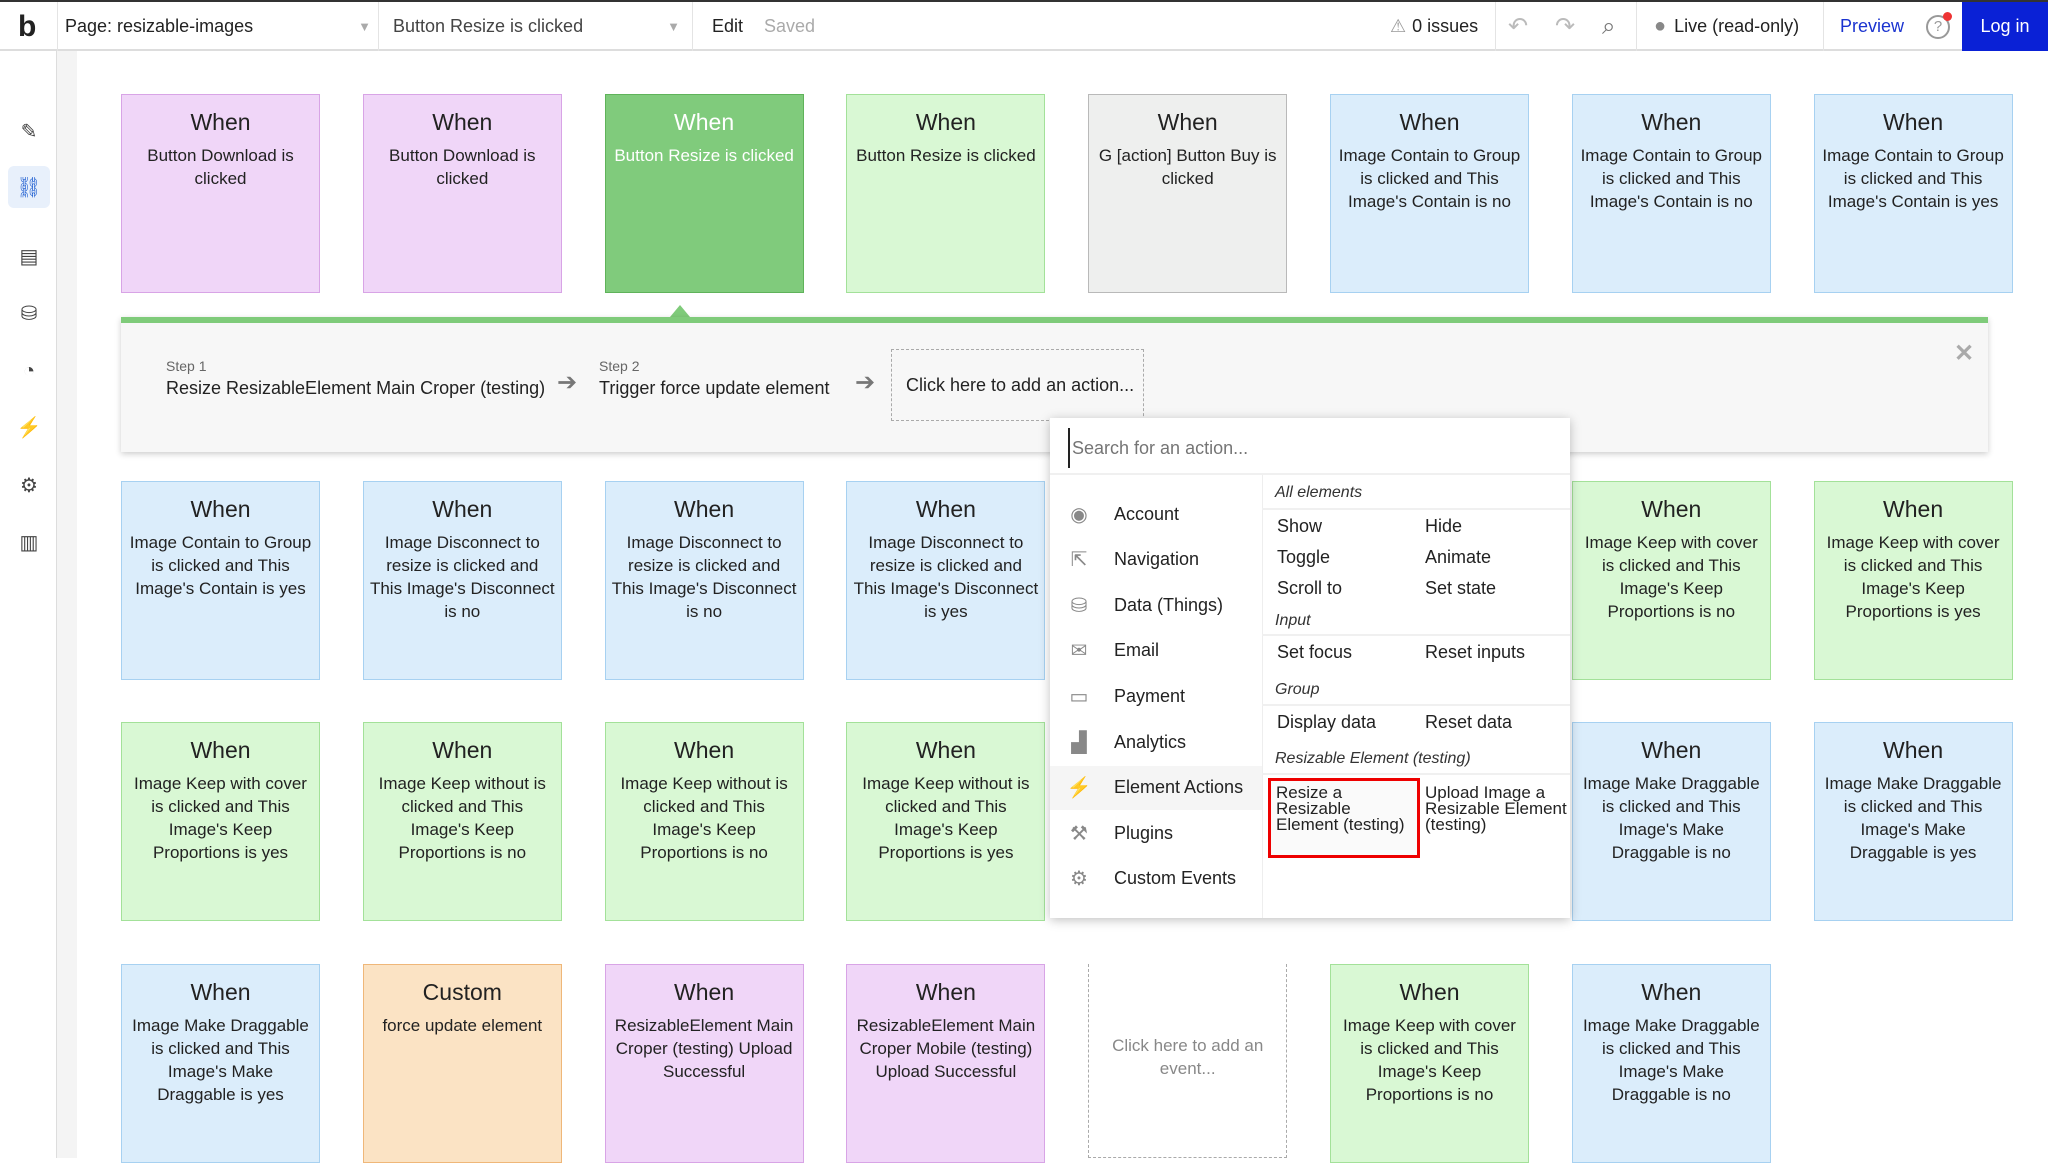 The height and width of the screenshot is (1163, 2048). What do you see at coordinates (218, 26) in the screenshot?
I see `page-select: Page: resizable-images ▼` at bounding box center [218, 26].